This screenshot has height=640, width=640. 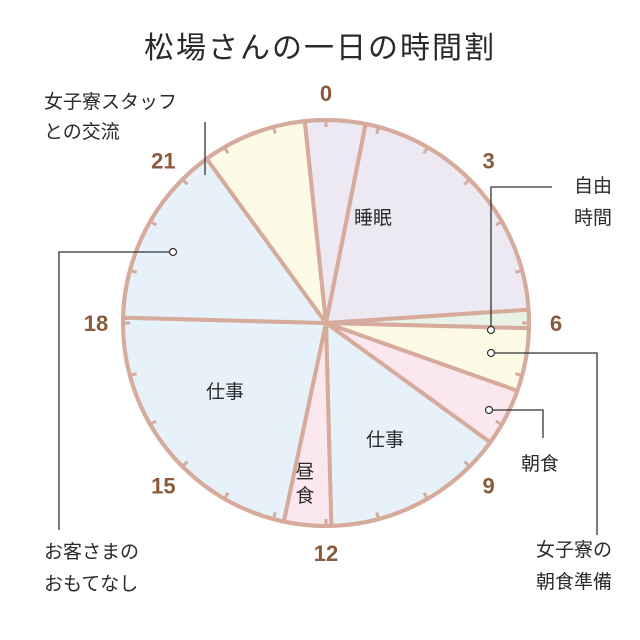 I want to click on leader-dot-dorm-breakfast-prep, so click(x=491, y=353).